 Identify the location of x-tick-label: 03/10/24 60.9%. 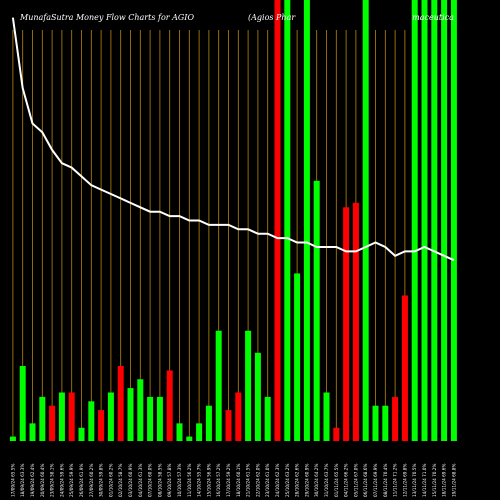
(130, 480).